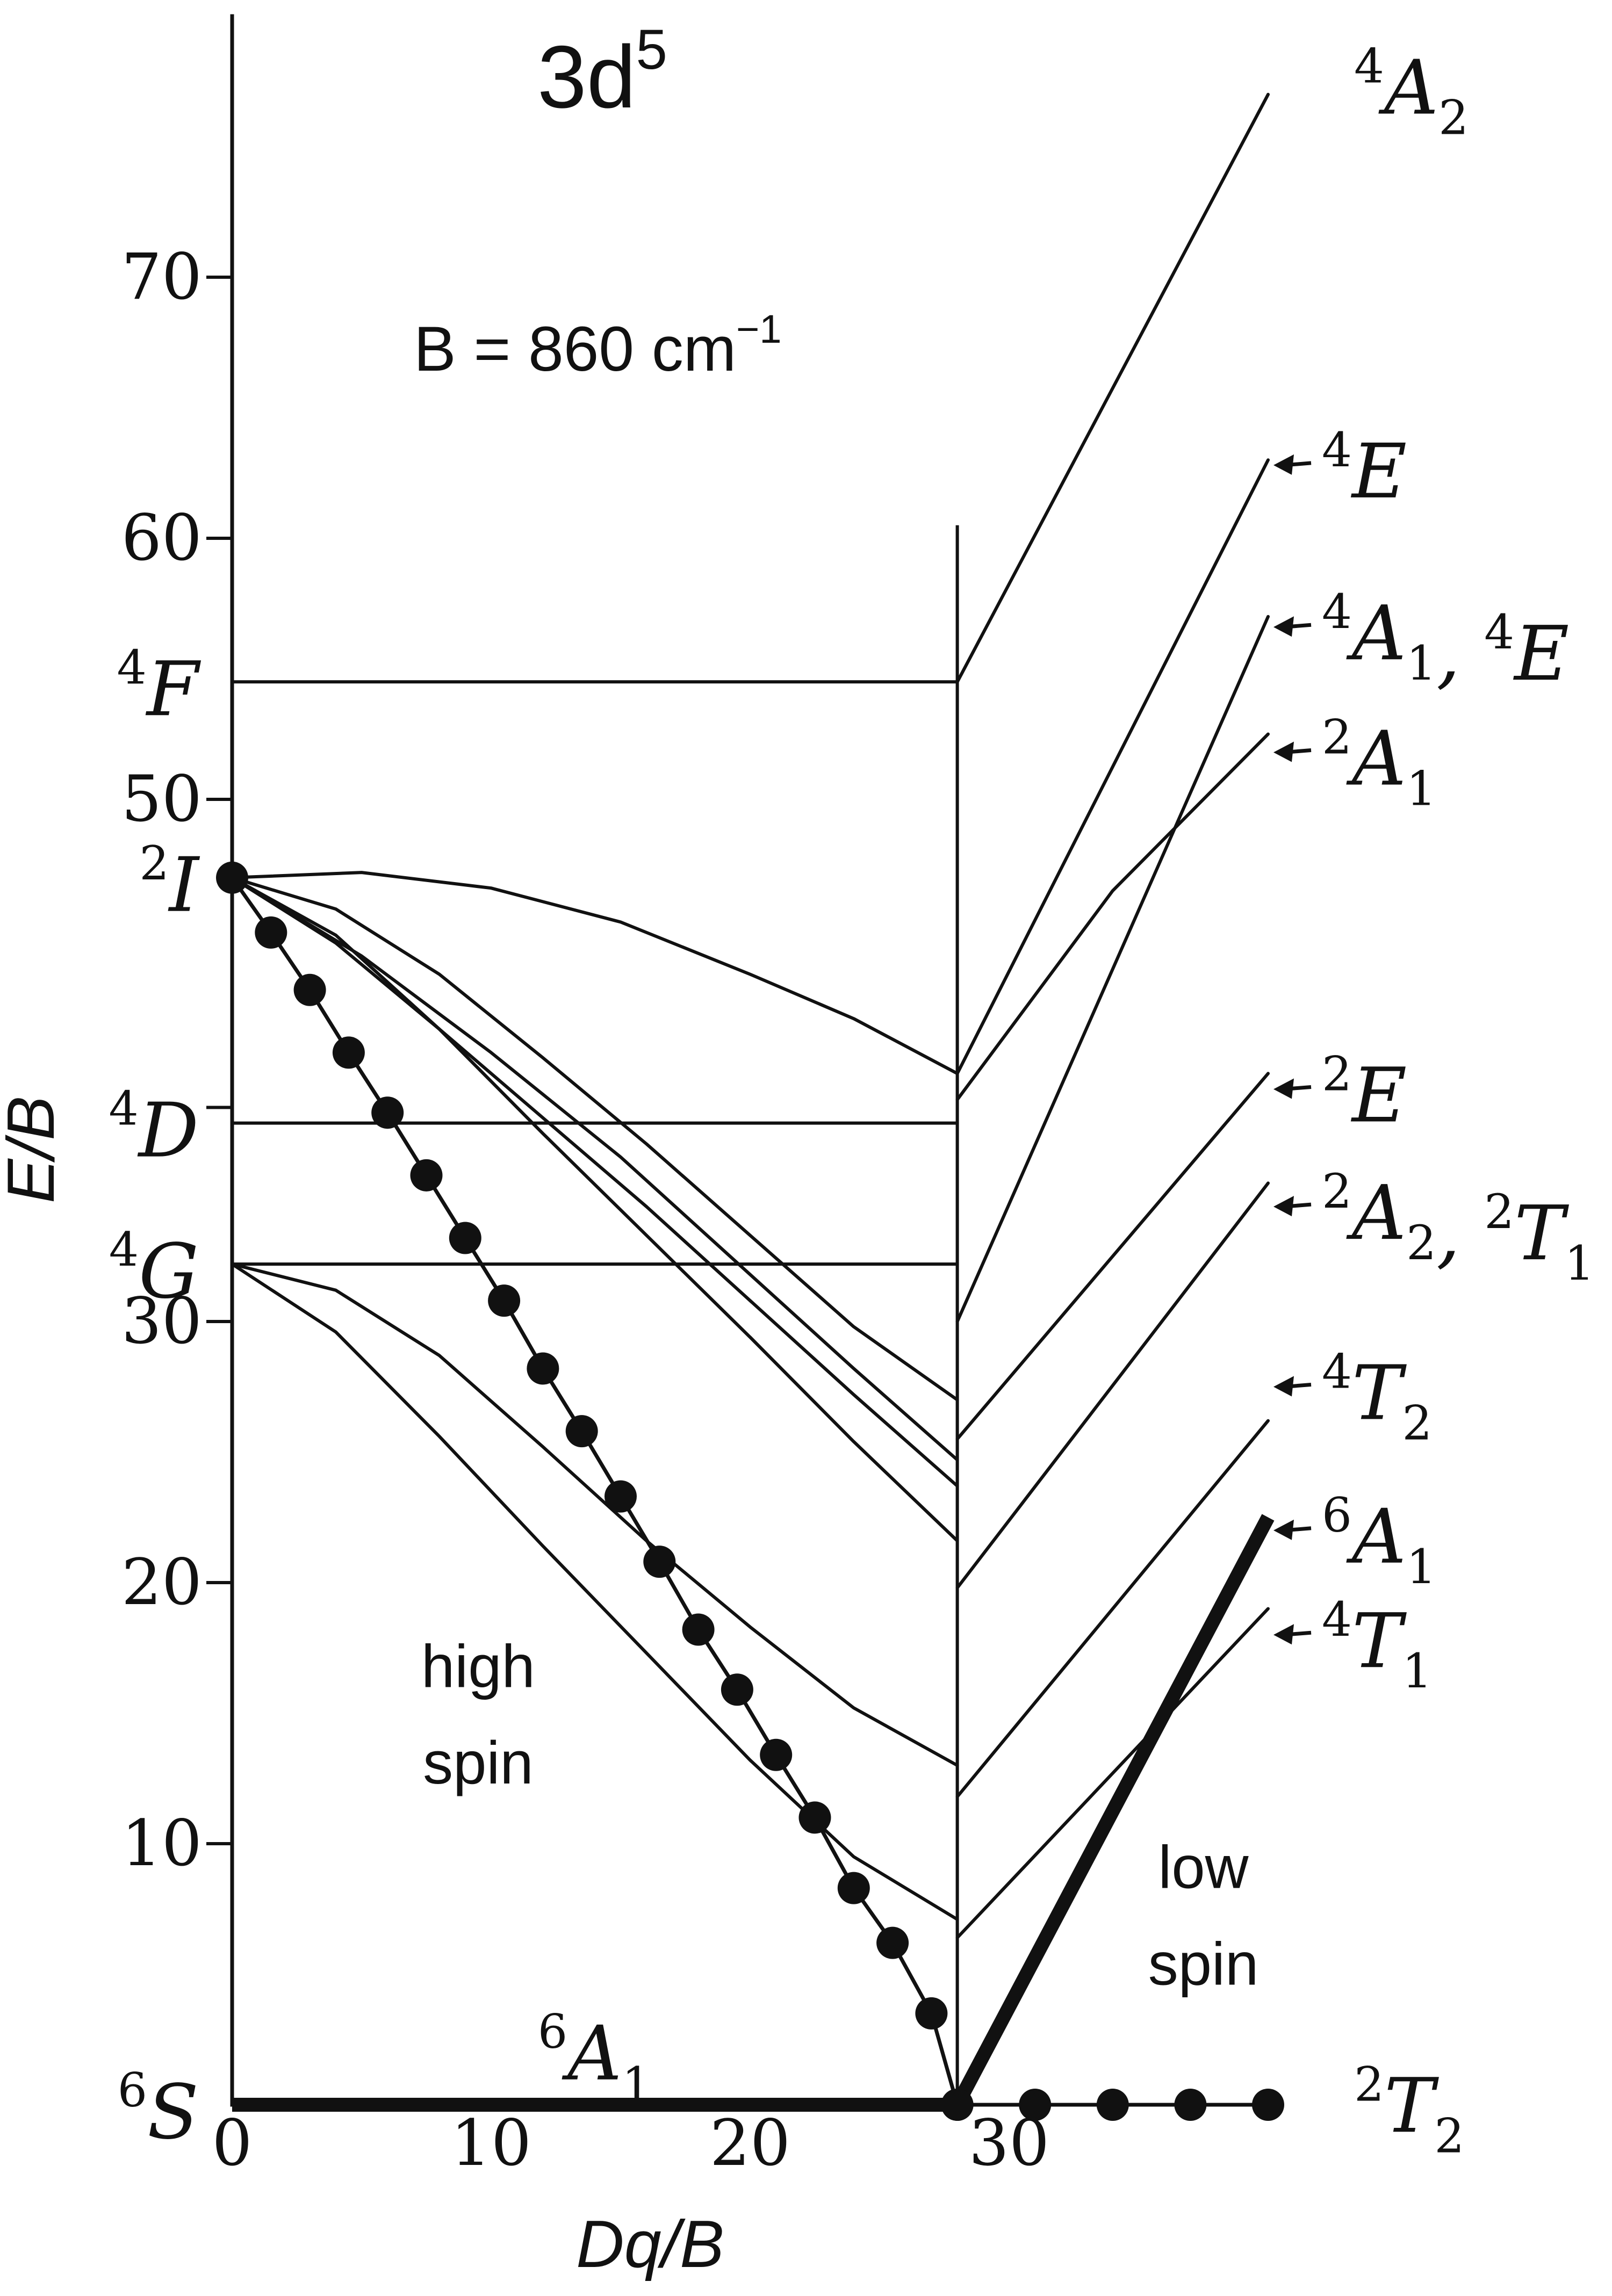  Describe the element at coordinates (123, 1108) in the screenshot. I see `free-ion-term-D-superscript: 4` at that location.